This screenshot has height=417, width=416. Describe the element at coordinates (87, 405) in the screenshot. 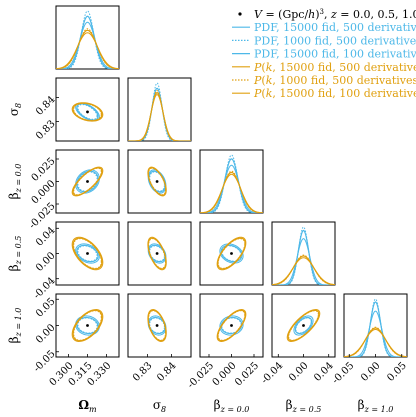

I see `x-axis-label-Omega_m: Ωm` at that location.